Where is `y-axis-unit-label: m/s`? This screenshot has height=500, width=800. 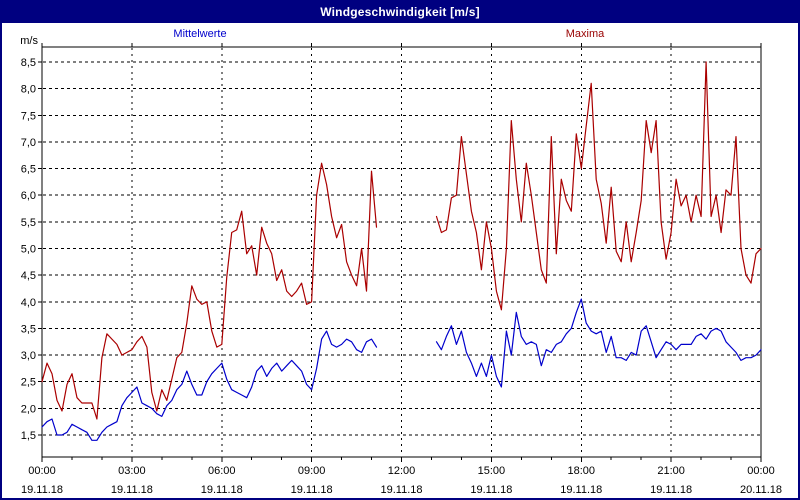 y-axis-unit-label: m/s is located at coordinates (29, 41).